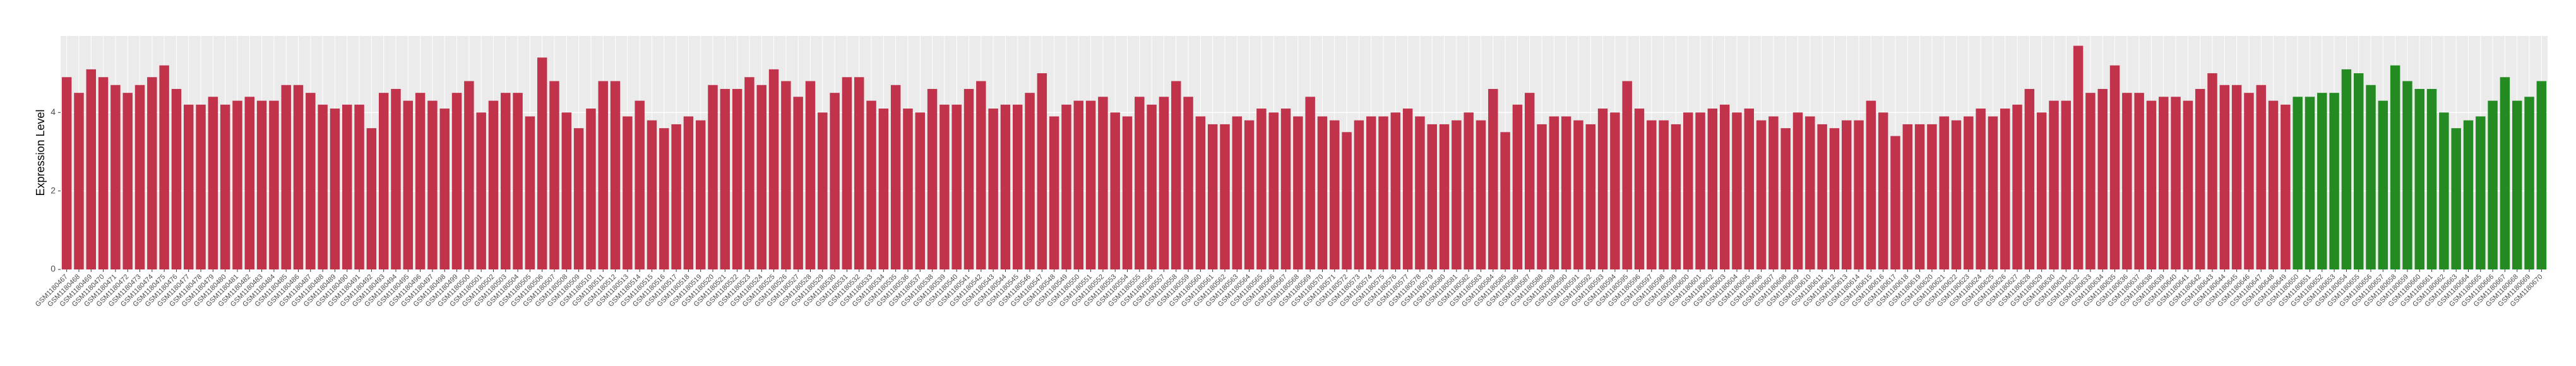 The image size is (2576, 366). What do you see at coordinates (53, 112) in the screenshot?
I see `y-tick-label: 4` at bounding box center [53, 112].